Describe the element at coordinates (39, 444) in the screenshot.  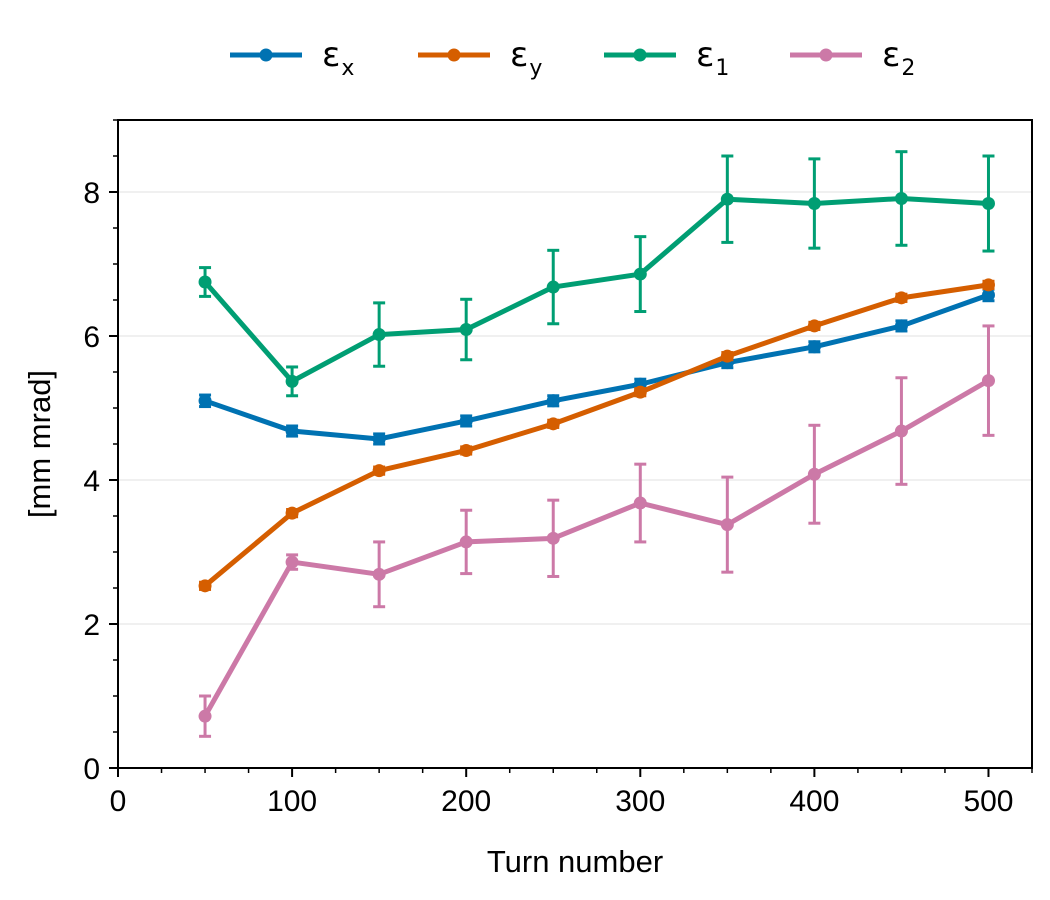
I see `y-axis-label: [mm mrad]` at that location.